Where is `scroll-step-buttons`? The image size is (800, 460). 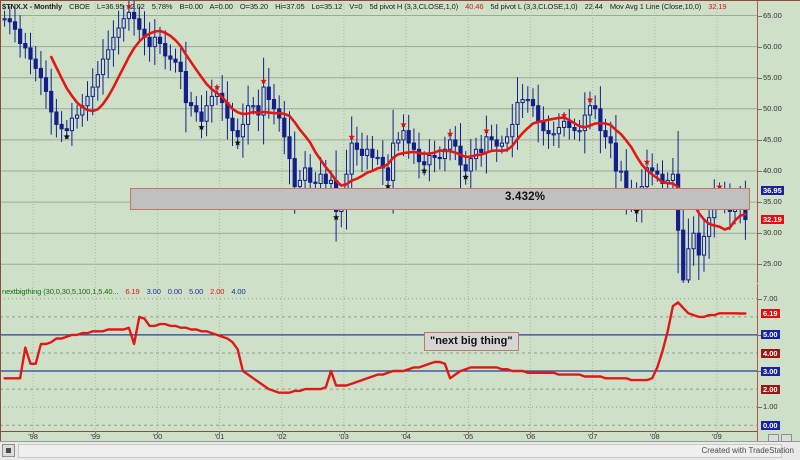
scroll-step-buttons is located at coordinates (781, 438).